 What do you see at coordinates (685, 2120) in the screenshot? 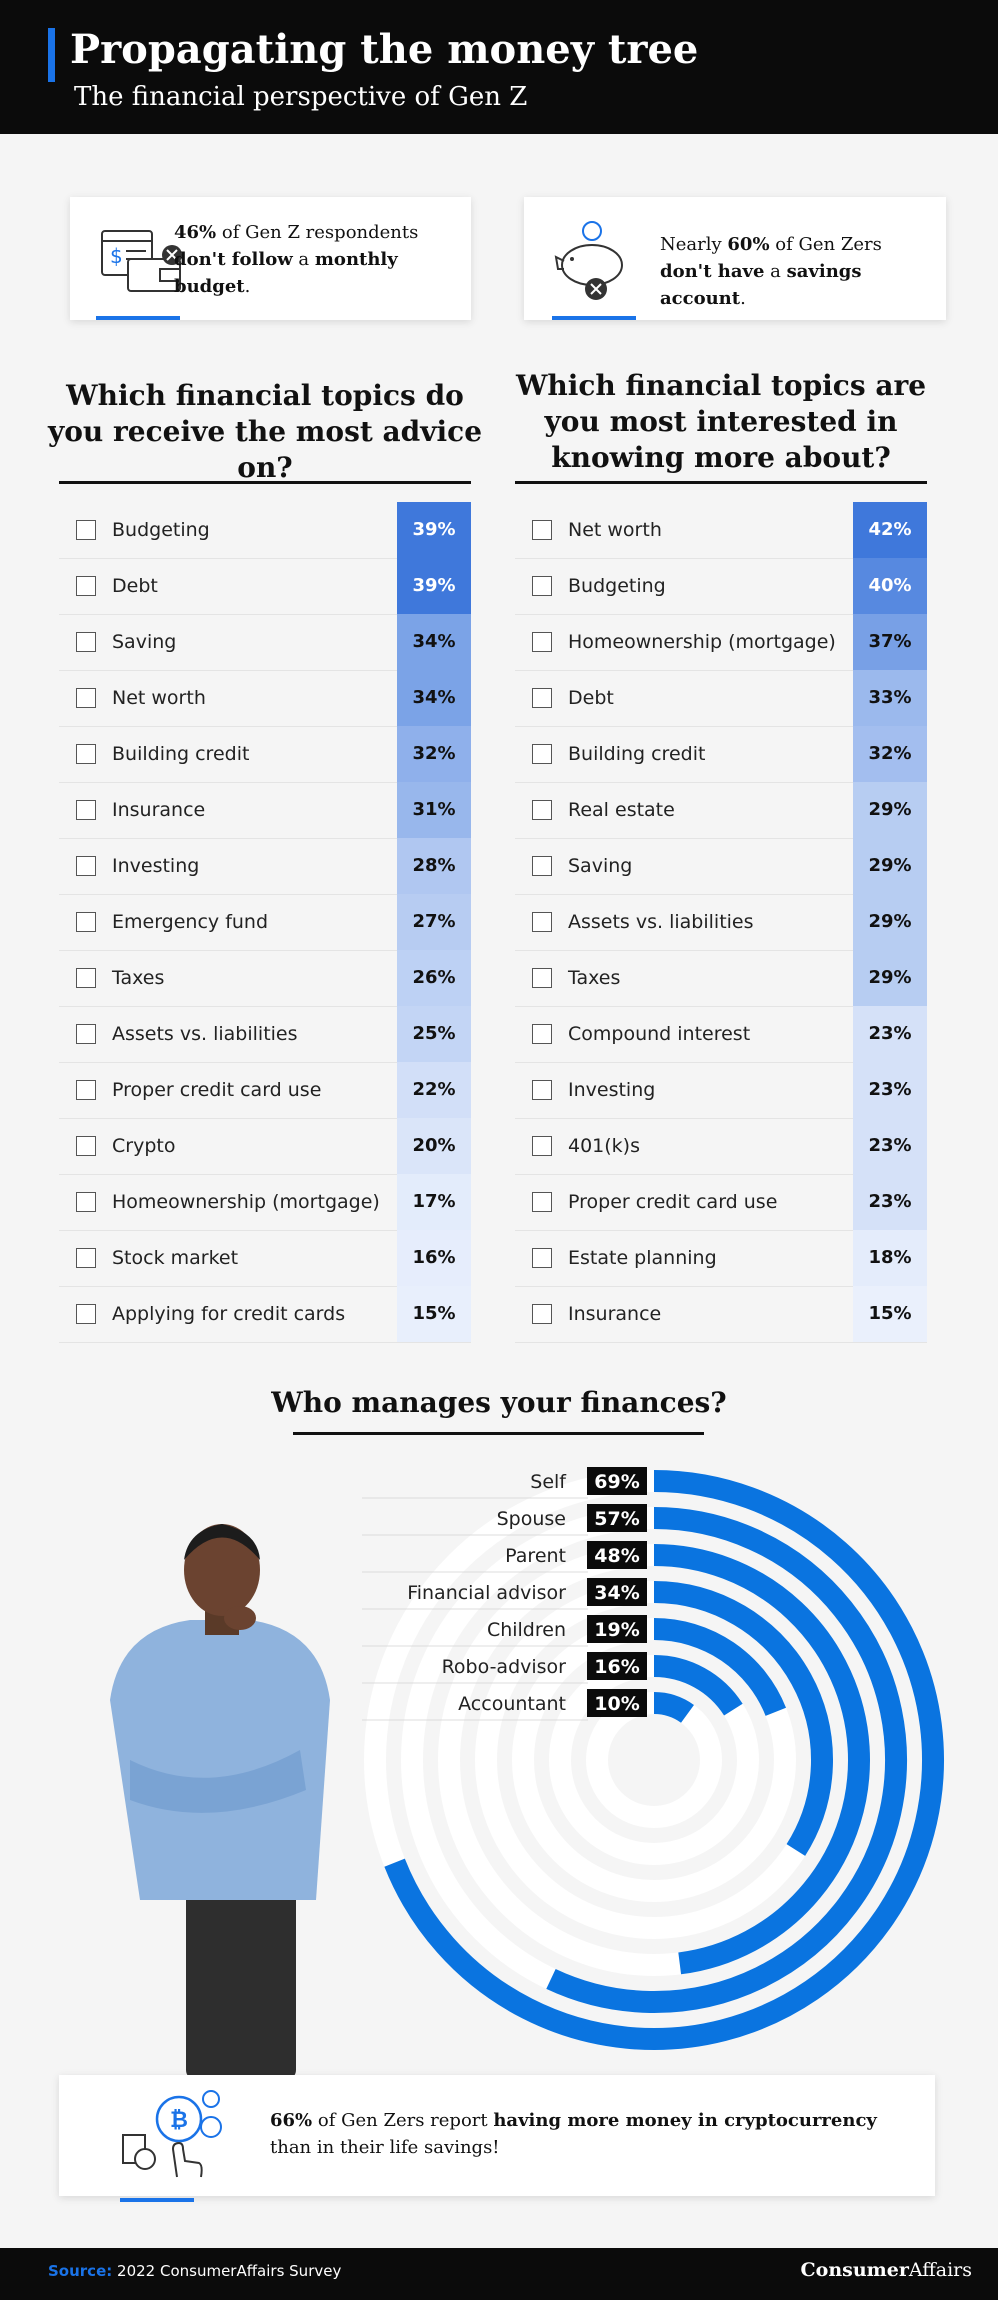
I see `stat-run: having more money in cryptocurrency` at bounding box center [685, 2120].